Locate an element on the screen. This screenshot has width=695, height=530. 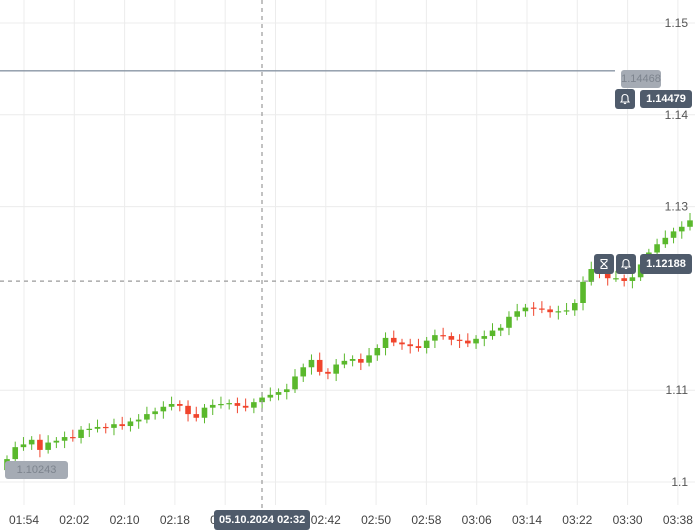
alert-bell-button-crosshair is located at coordinates (626, 264).